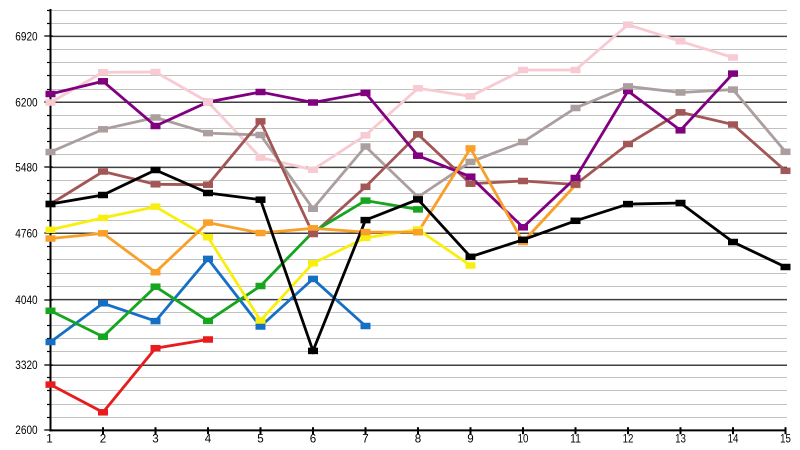 The image size is (800, 450). I want to click on svg-text: 10, so click(523, 439).